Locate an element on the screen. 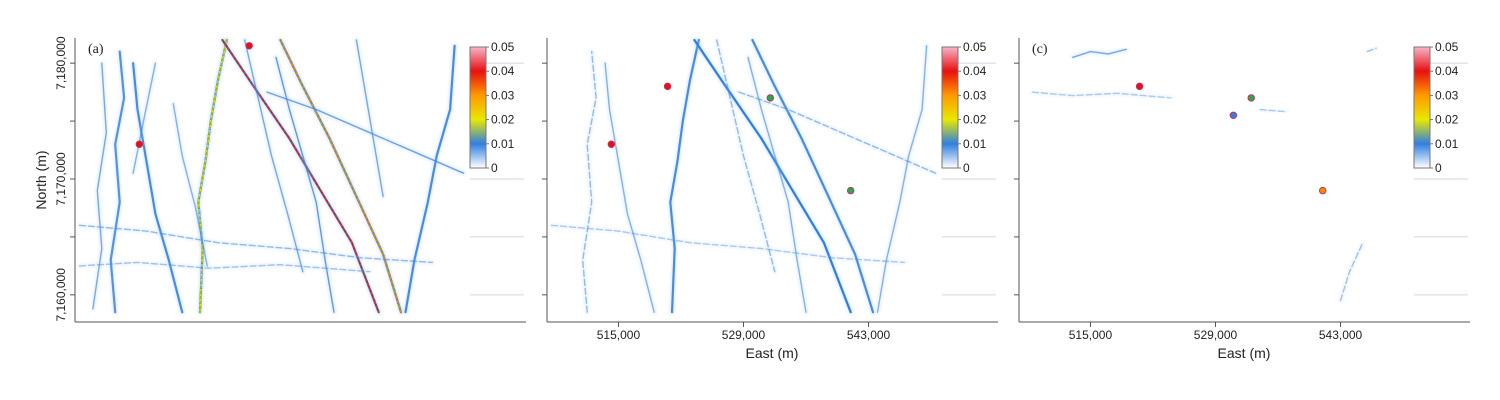  panel-c-colorbar-bar is located at coordinates (1422, 107).